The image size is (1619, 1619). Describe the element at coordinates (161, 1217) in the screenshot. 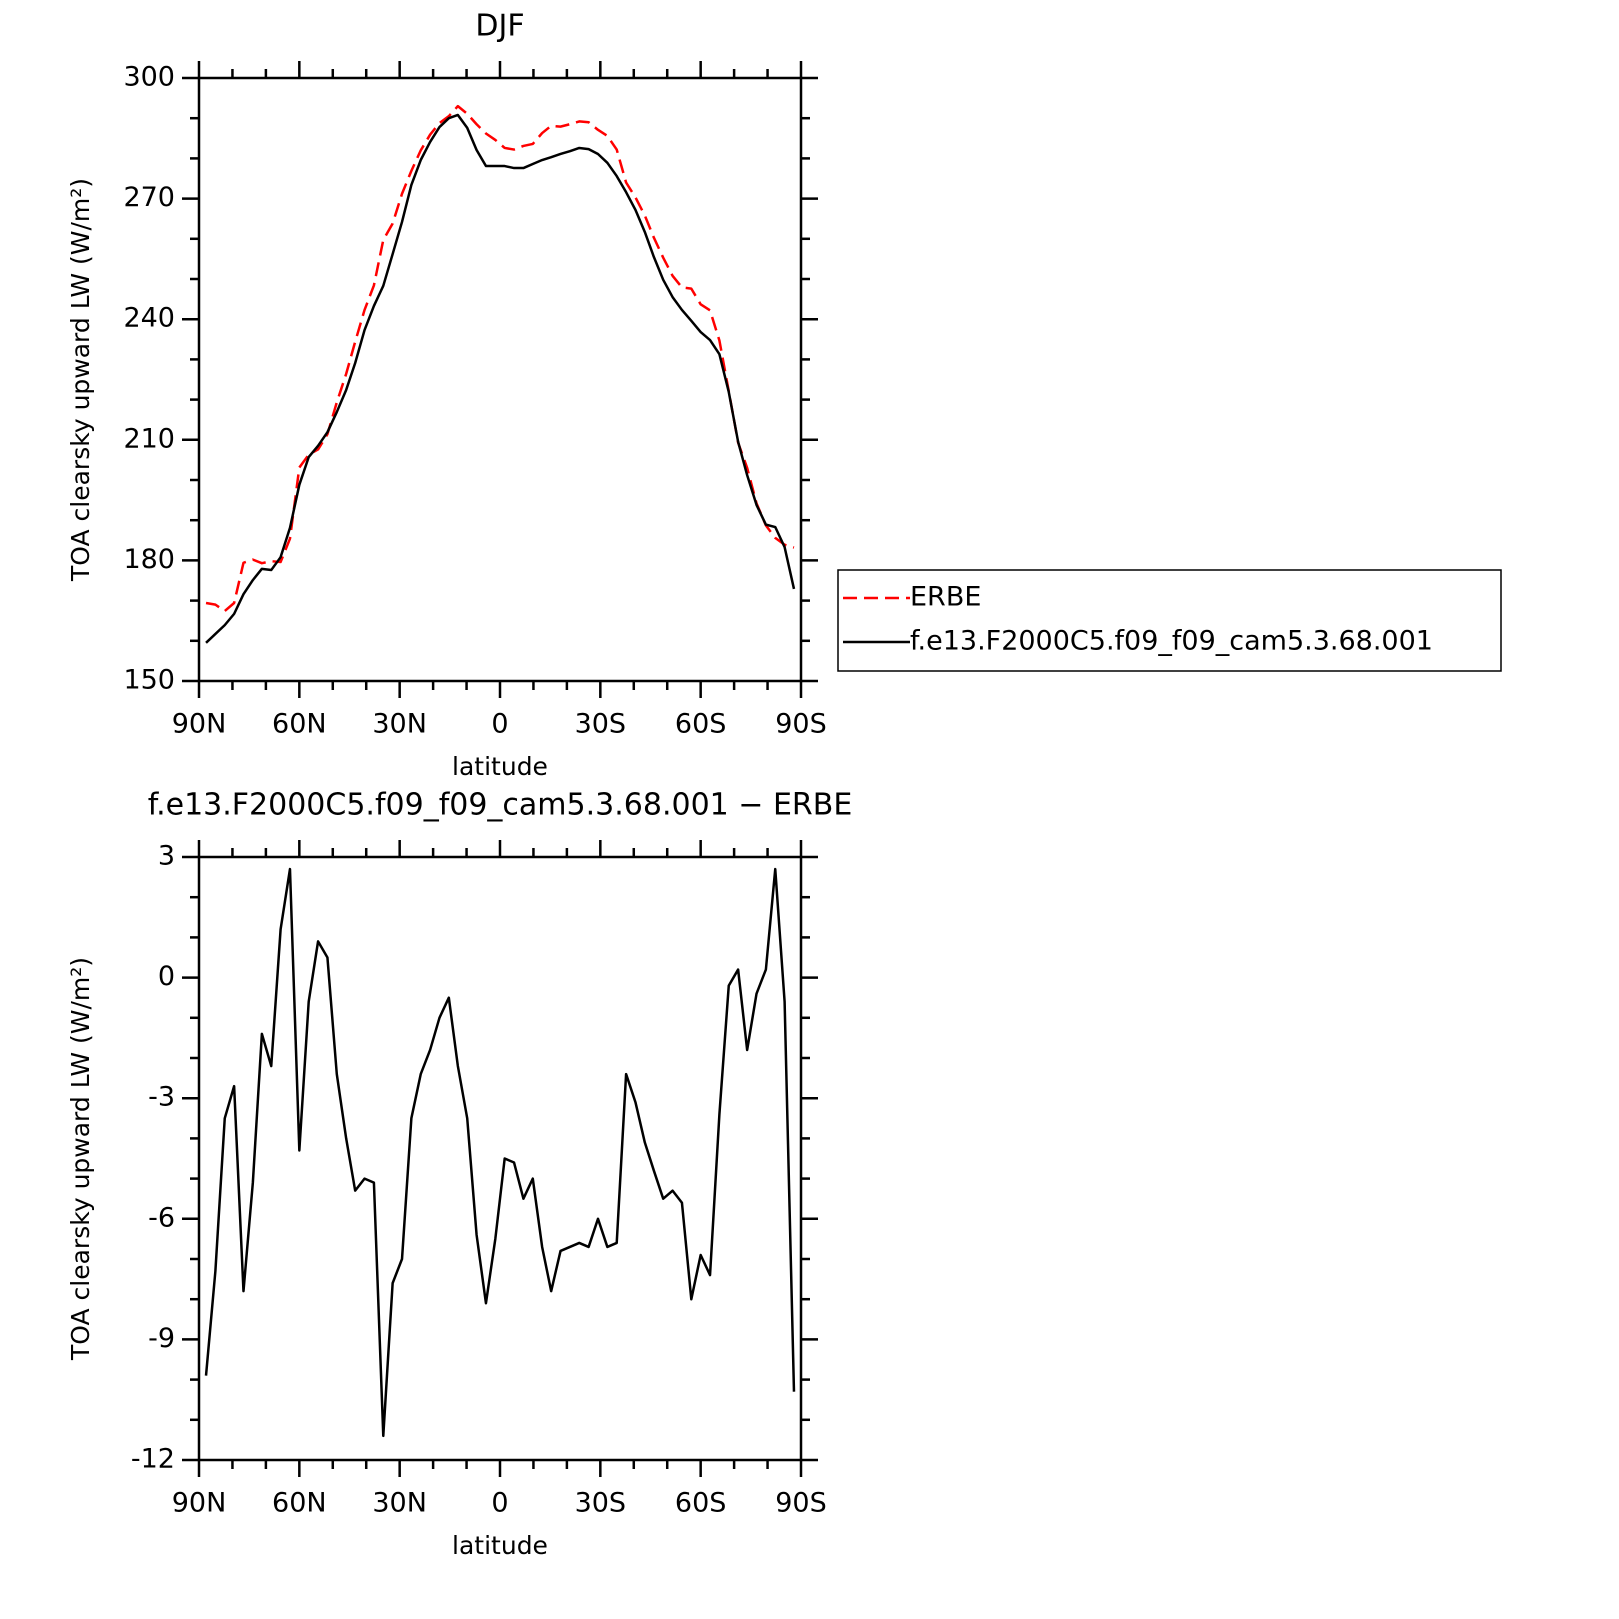

I see `y-tick-label: -6` at that location.